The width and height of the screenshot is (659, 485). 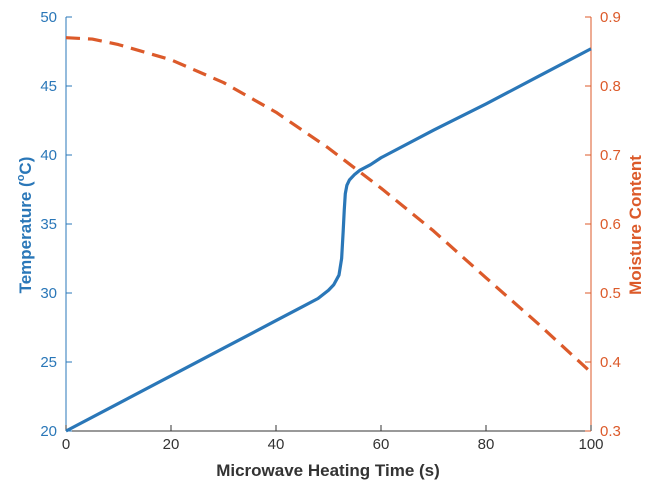 I want to click on y-right-ticks: 0.3 0.4 0.5 0.6 0.7 0.8 0.9, so click(x=603, y=224).